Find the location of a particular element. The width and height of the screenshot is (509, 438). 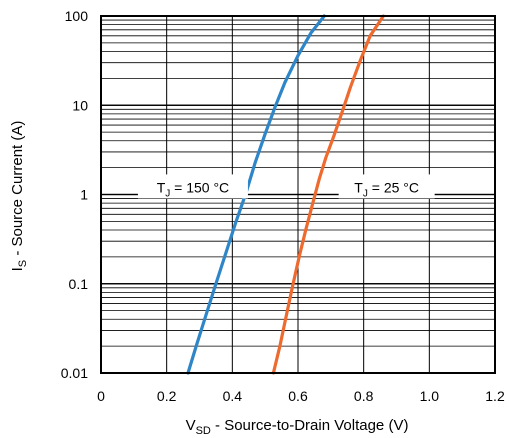

annotation-label: TJ = 25 °C is located at coordinates (386, 189).